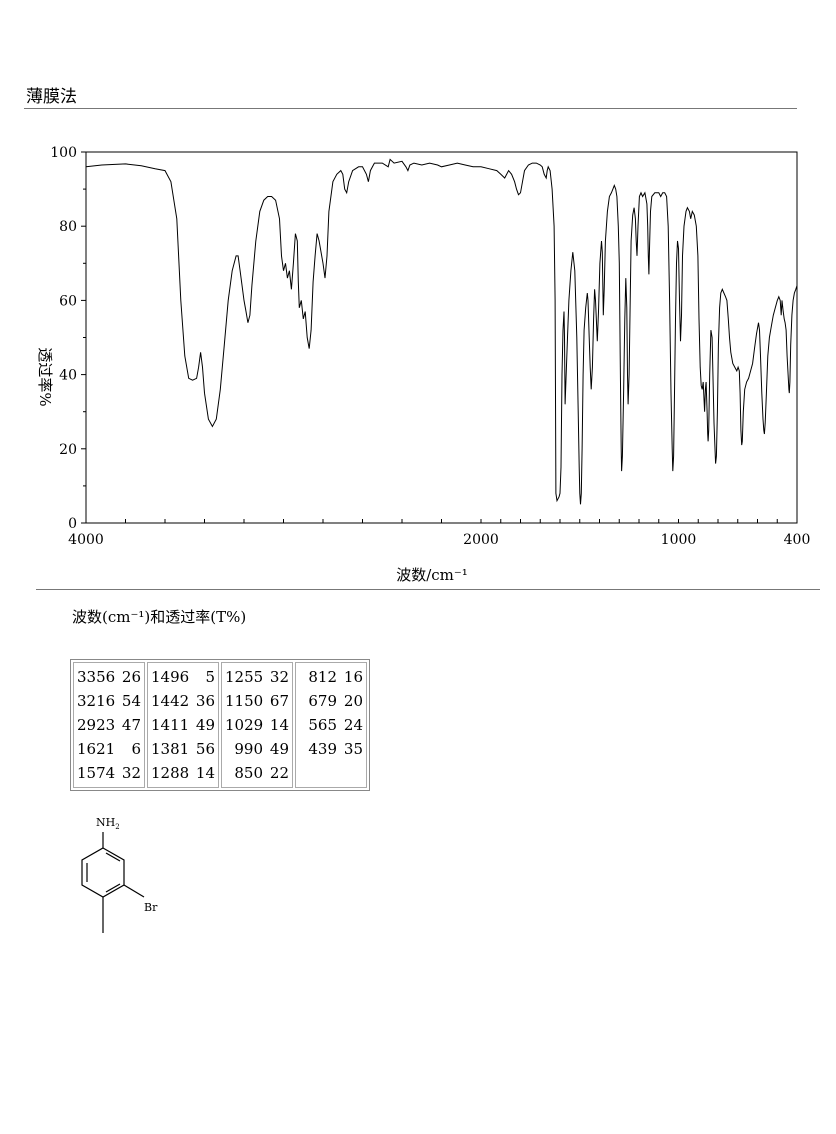 This screenshot has width=836, height=1134. I want to click on peak-column: 3356 26 3216 54 2923 47 1621 6 1574 32, so click(109, 725).